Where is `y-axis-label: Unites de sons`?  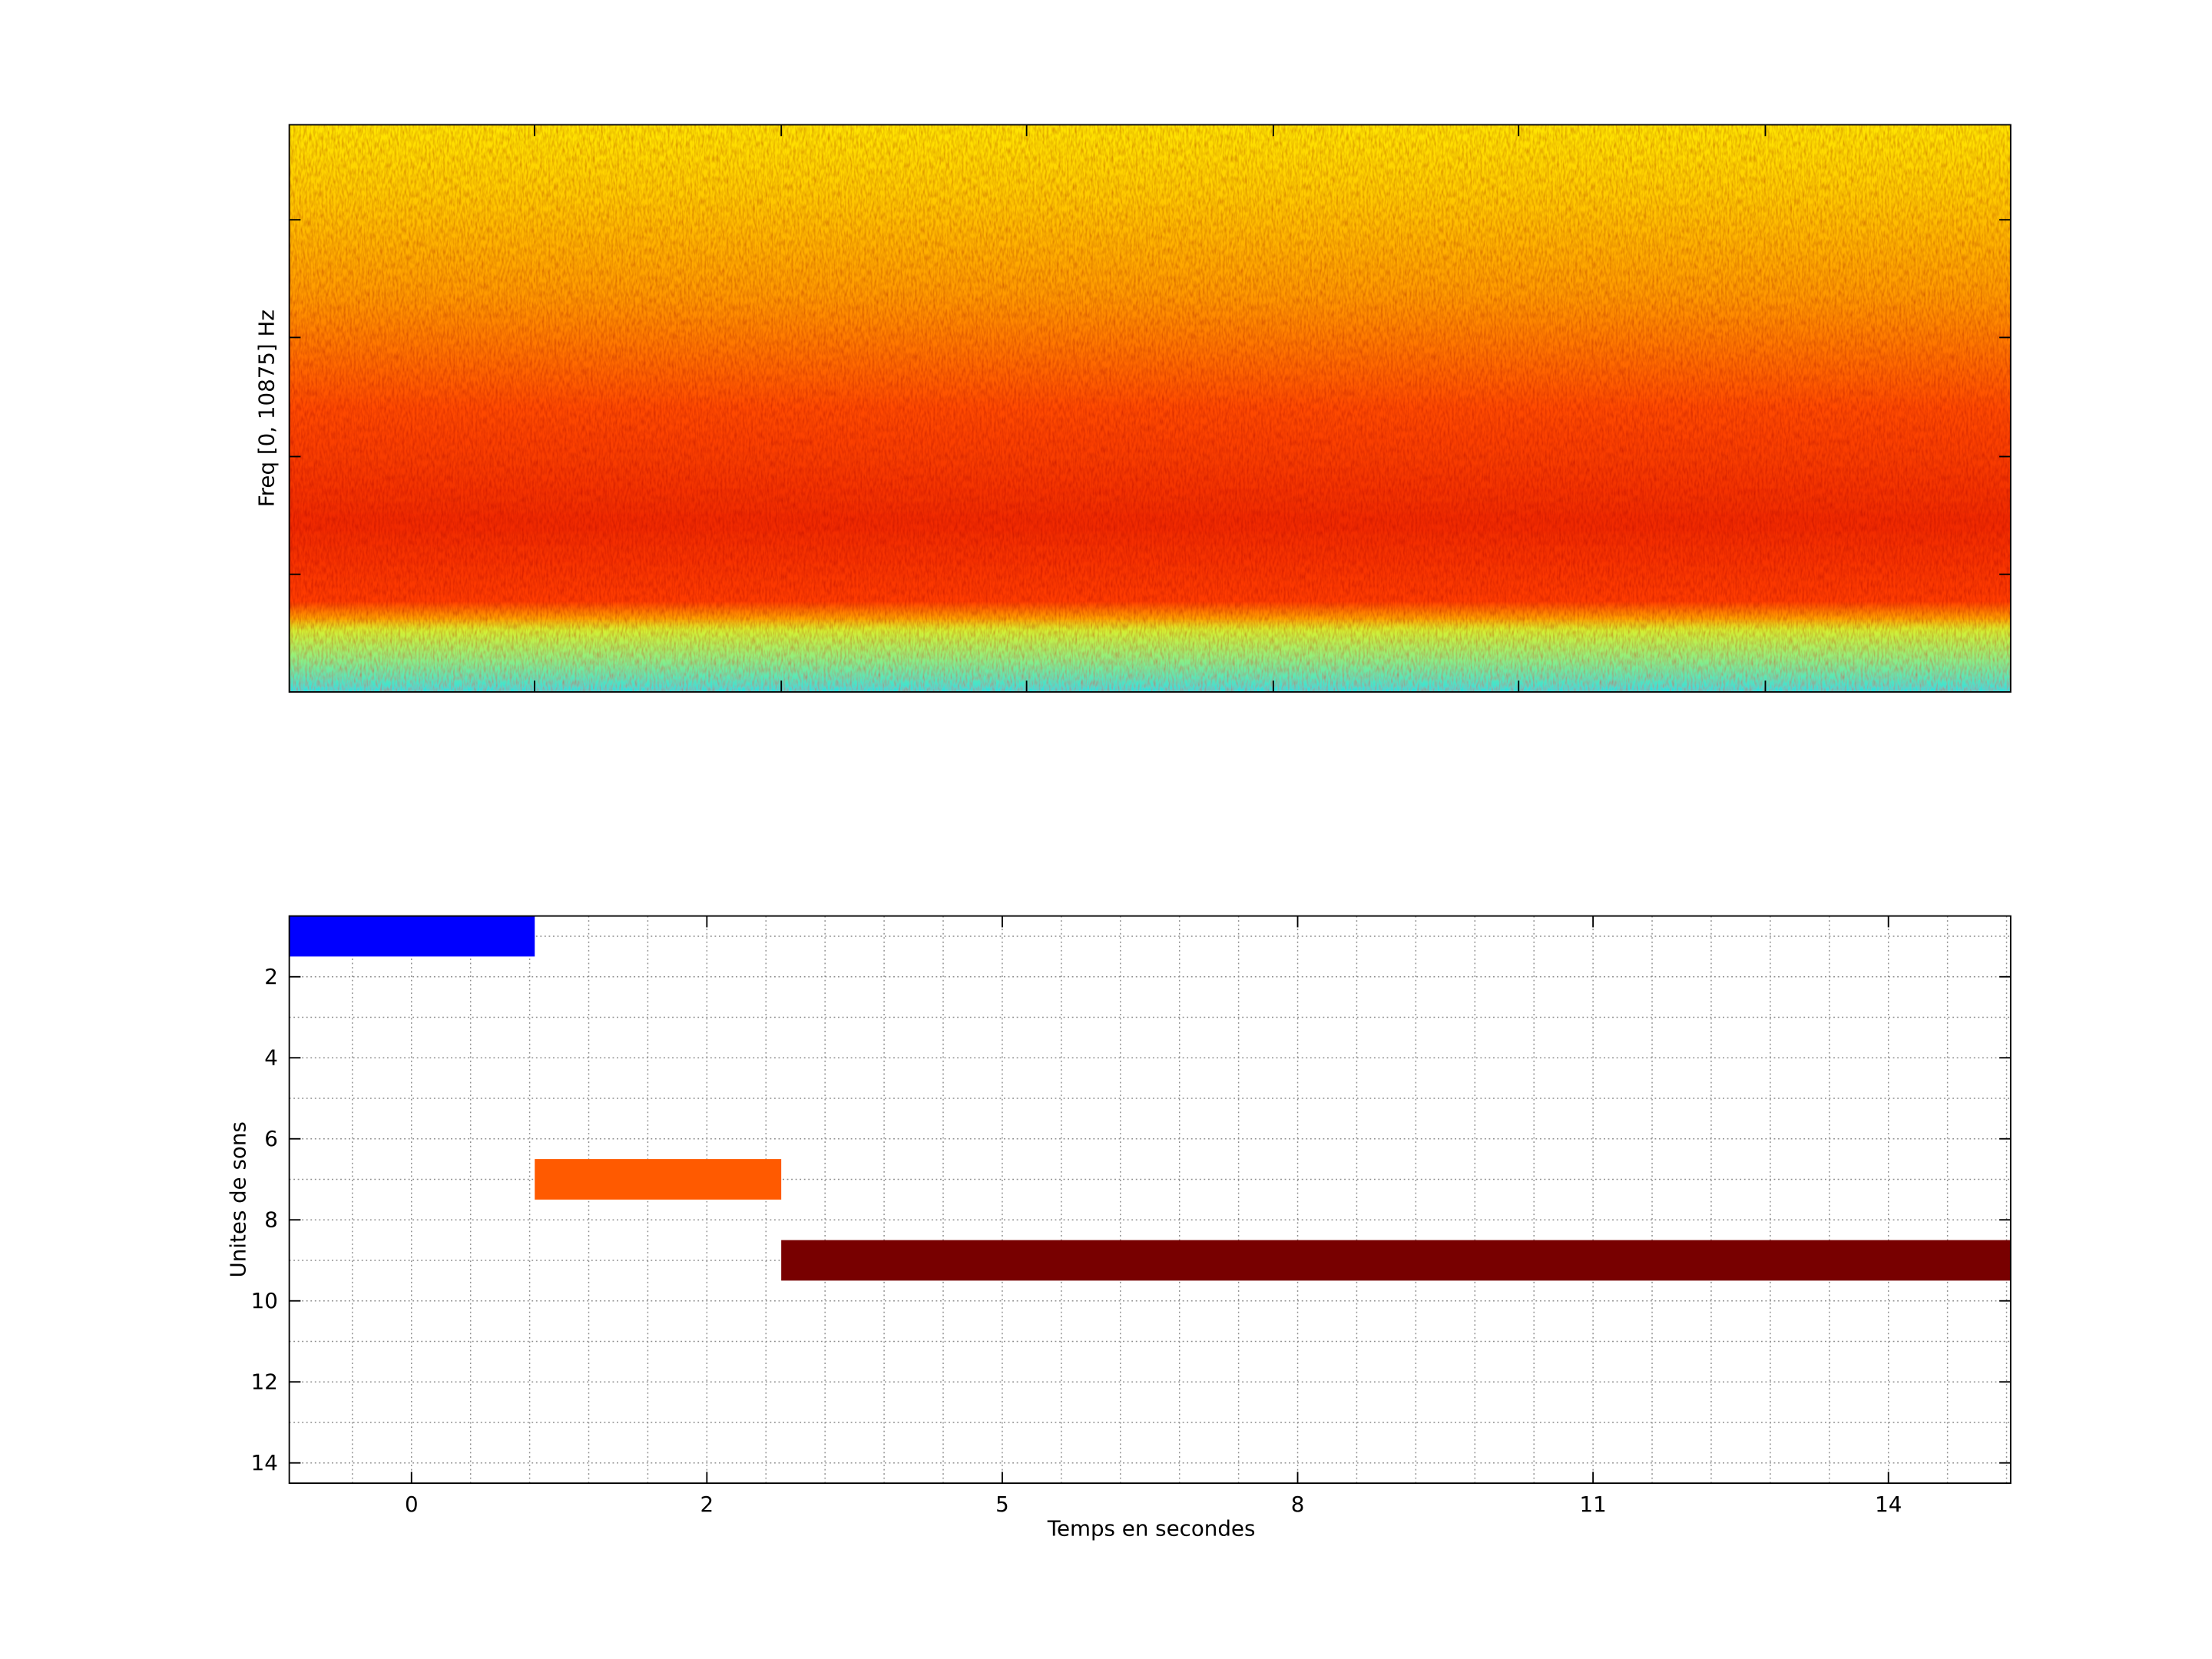
y-axis-label: Unites de sons is located at coordinates (237, 1199).